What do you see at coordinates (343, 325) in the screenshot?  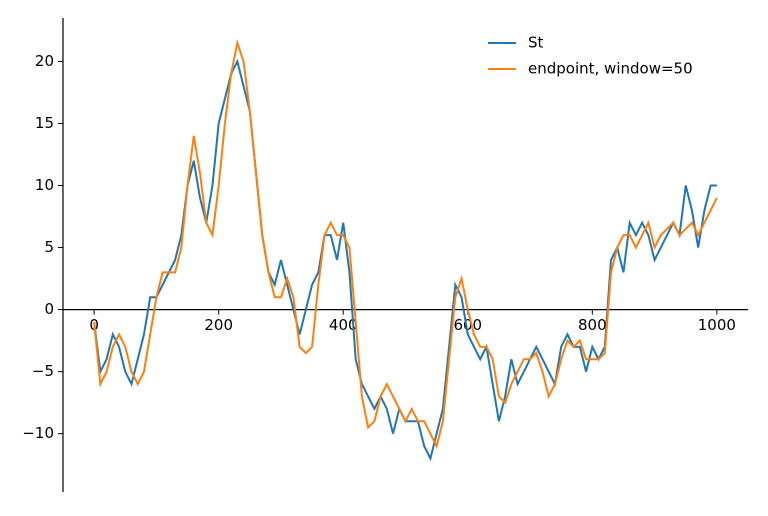 I see `x-tick-label: 400` at bounding box center [343, 325].